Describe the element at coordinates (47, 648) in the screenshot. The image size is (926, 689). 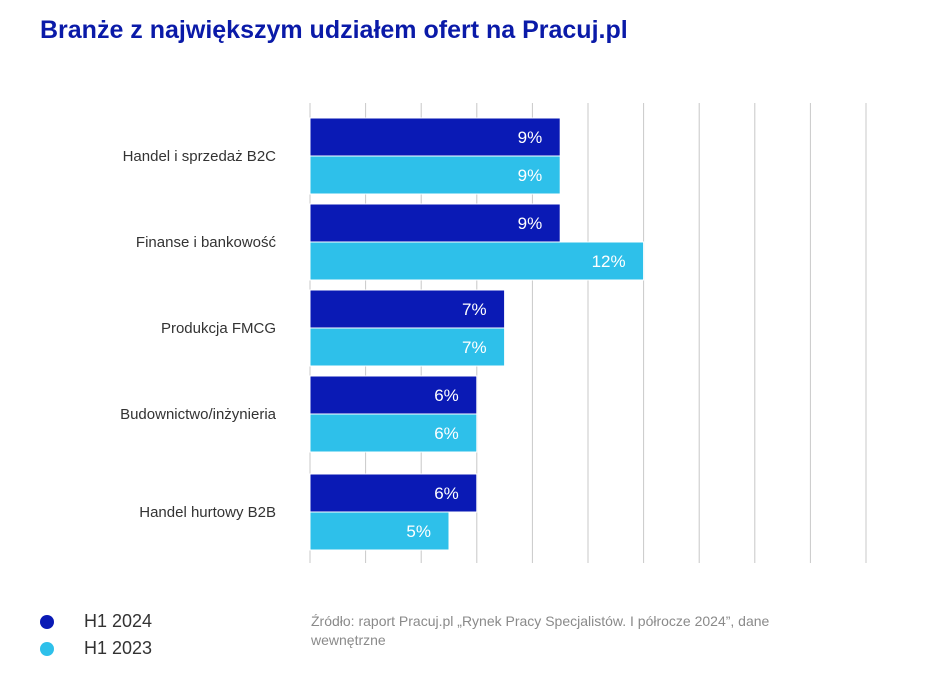
I see `legend-dot-h1-2023` at that location.